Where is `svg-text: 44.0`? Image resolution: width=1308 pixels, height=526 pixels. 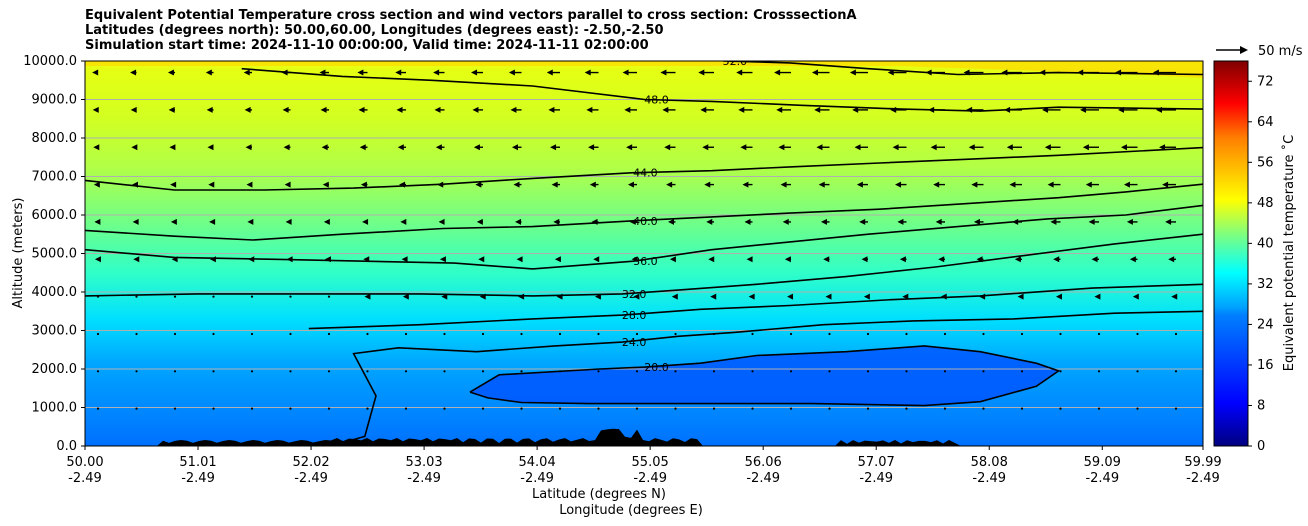
svg-text: 44.0 is located at coordinates (645, 173).